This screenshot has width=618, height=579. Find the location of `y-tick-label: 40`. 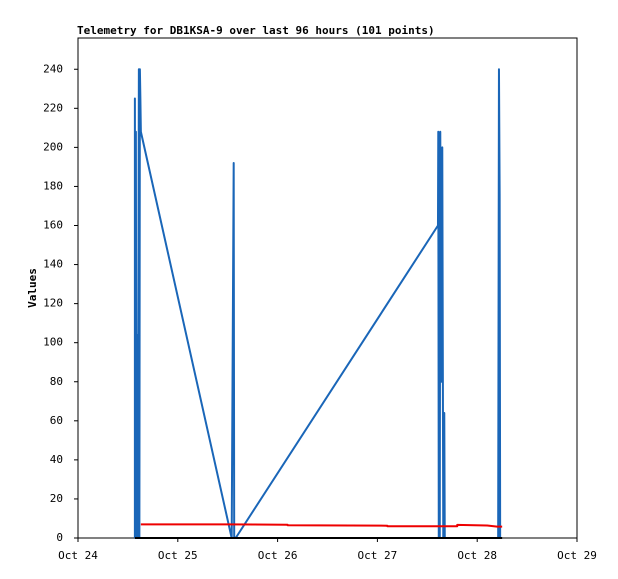

y-tick-label: 40 is located at coordinates (56, 459).